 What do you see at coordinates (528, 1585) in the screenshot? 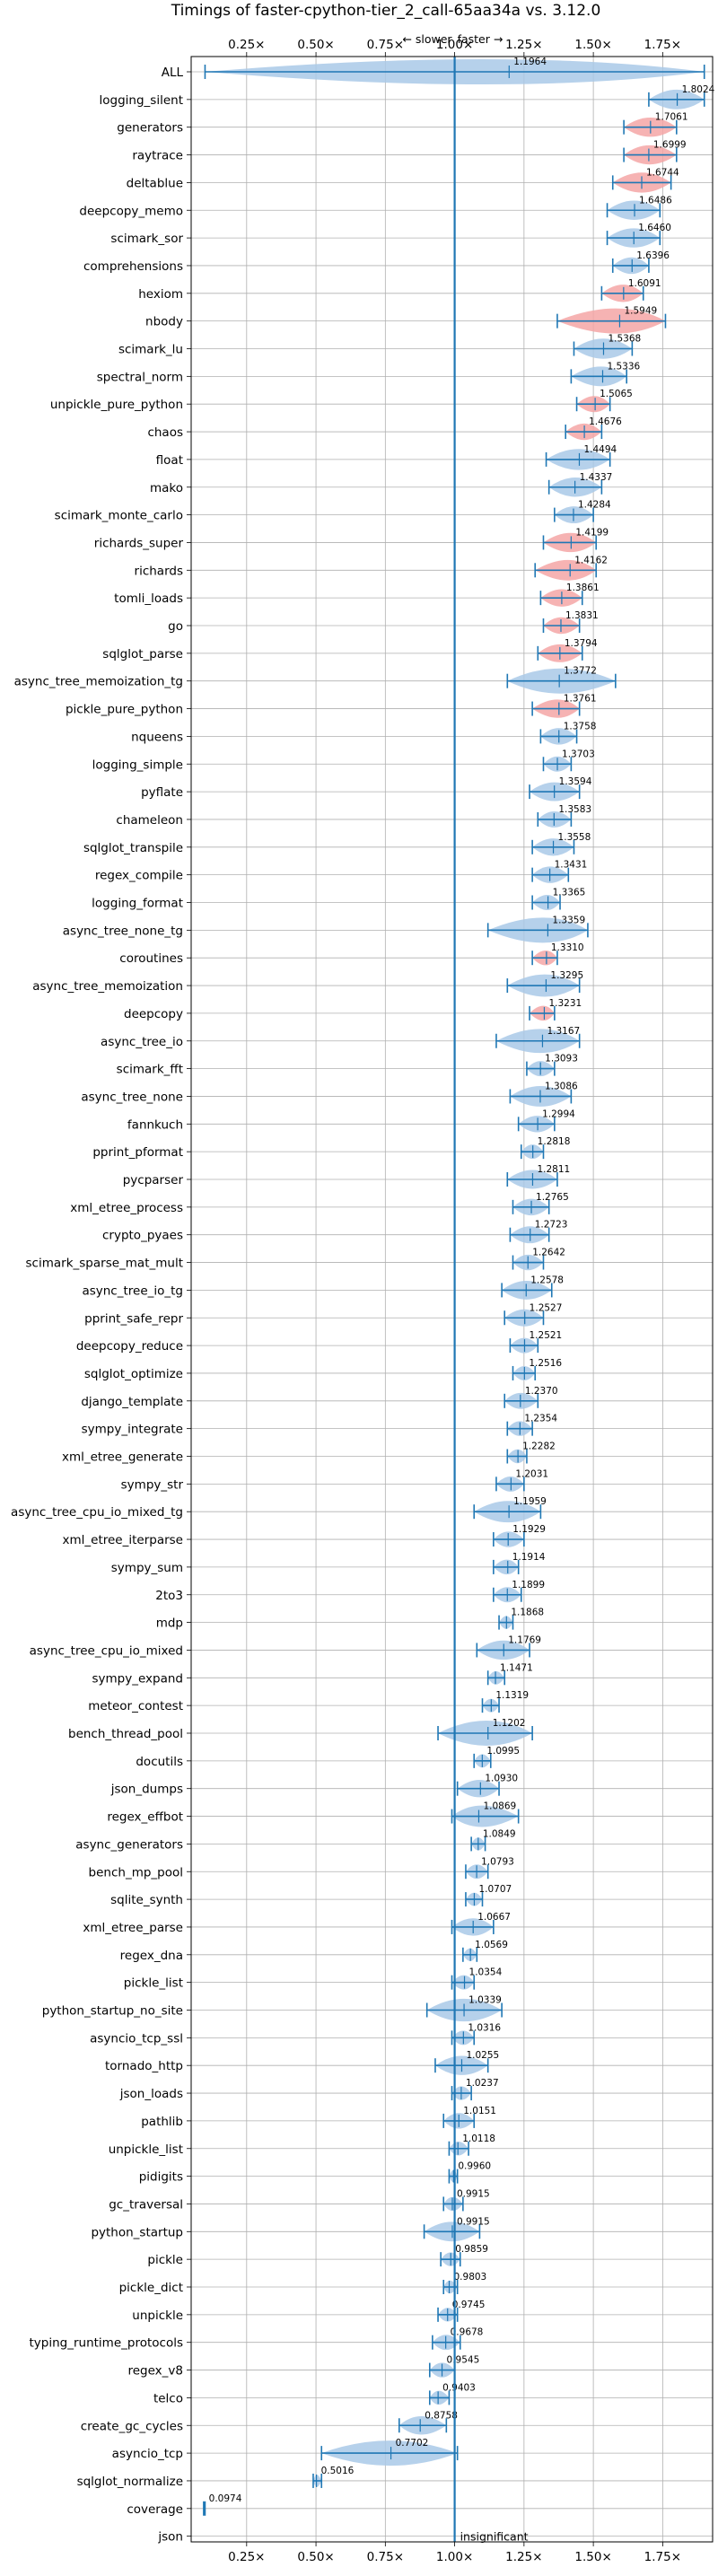
I see `value-label: 1.1899` at bounding box center [528, 1585].